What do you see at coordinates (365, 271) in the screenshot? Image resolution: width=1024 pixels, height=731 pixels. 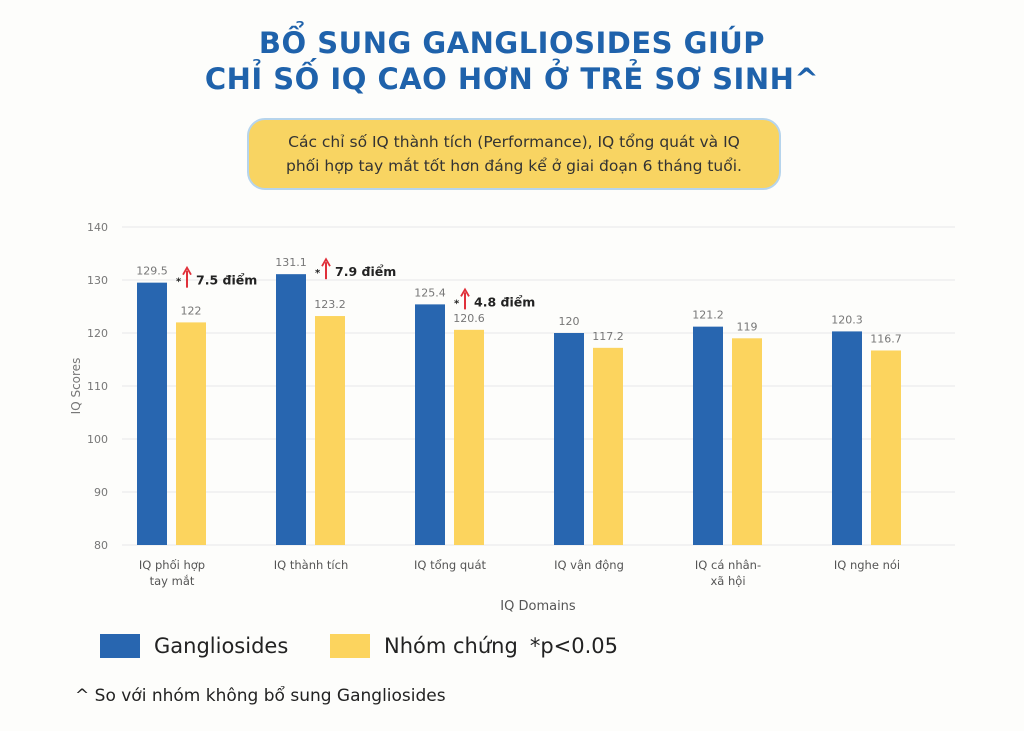 I see `difference-annotation: 7.9 điểm` at bounding box center [365, 271].